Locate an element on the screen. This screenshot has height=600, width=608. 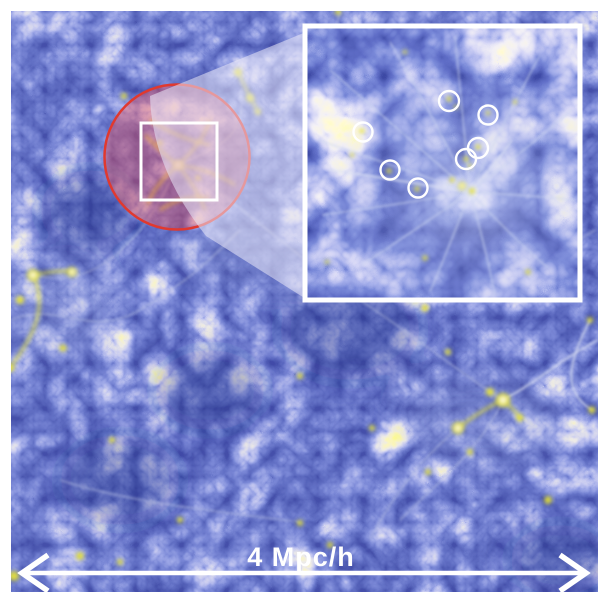
left-arrow-icon is located at coordinates (33, 572).